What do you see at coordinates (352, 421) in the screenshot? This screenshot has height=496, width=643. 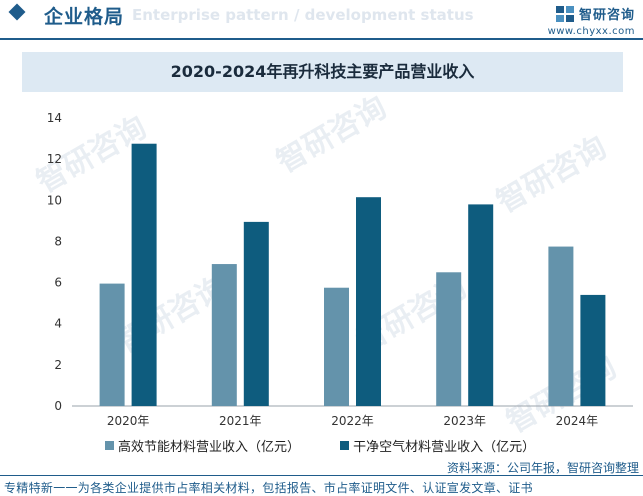 I see `x-tick-label: 2022年` at bounding box center [352, 421].